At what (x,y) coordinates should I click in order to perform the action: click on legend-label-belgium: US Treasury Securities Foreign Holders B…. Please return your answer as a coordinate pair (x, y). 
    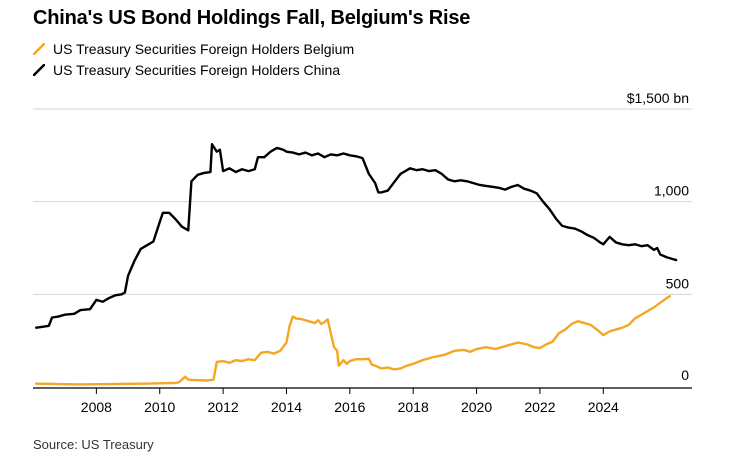
    Looking at the image, I should click on (204, 48).